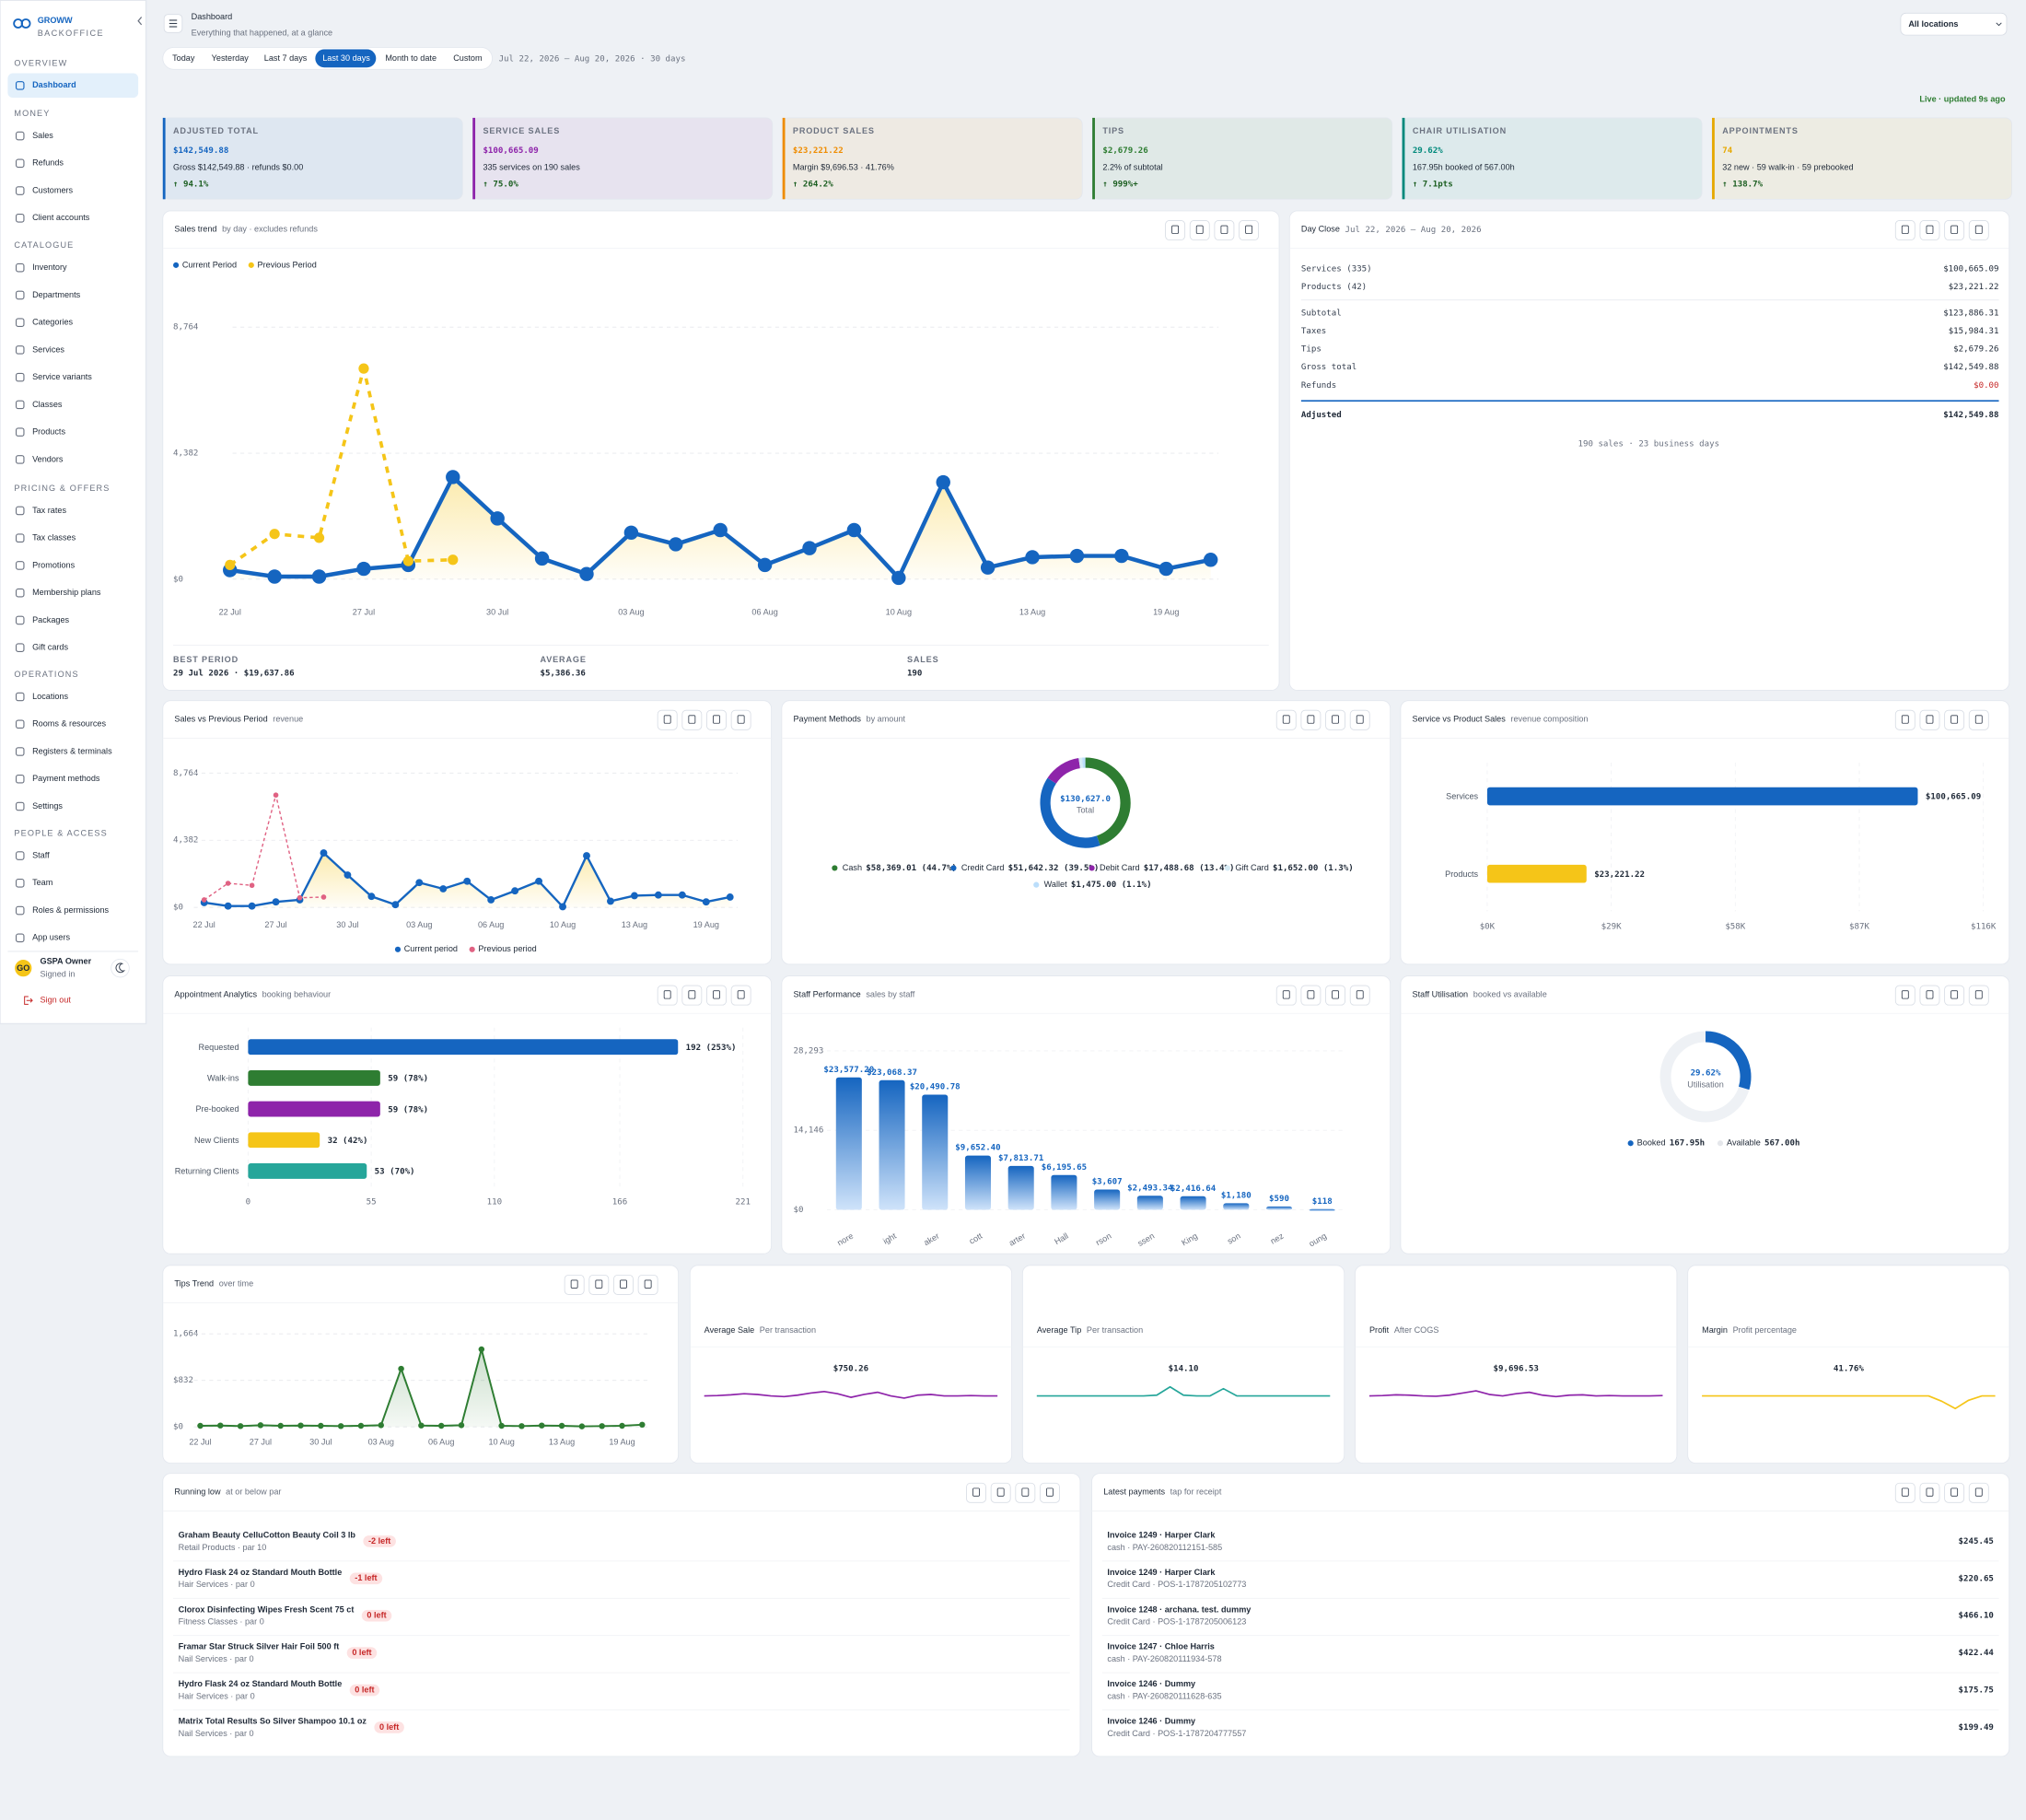 This screenshot has width=2026, height=1820. Describe the element at coordinates (50, 647) in the screenshot. I see `nav-item: Gift cards` at that location.